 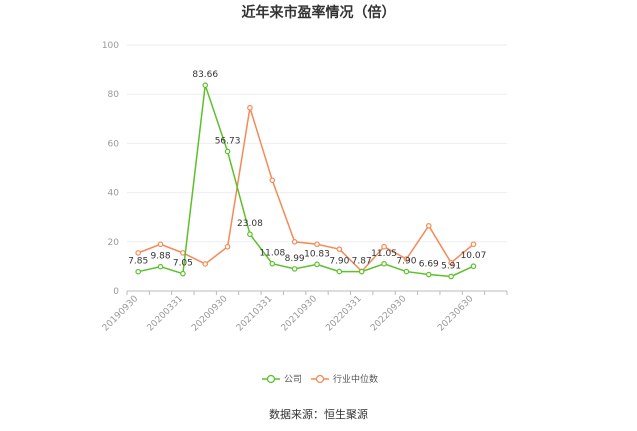 I want to click on y-tick-label: 0, so click(x=116, y=292).